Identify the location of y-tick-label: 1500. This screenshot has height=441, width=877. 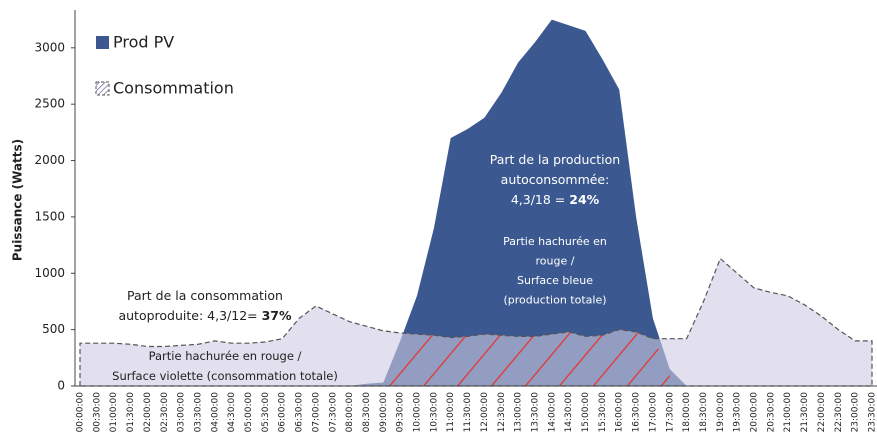
(49, 216).